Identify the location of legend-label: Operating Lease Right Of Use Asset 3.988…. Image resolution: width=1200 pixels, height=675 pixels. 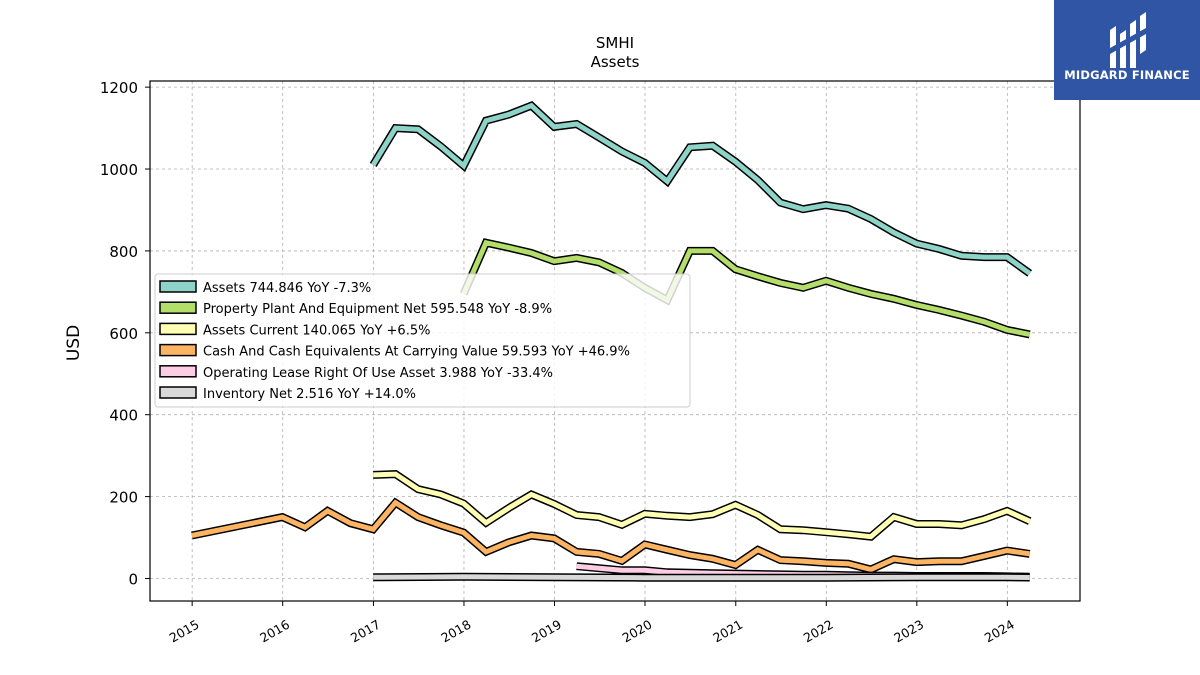
(378, 373).